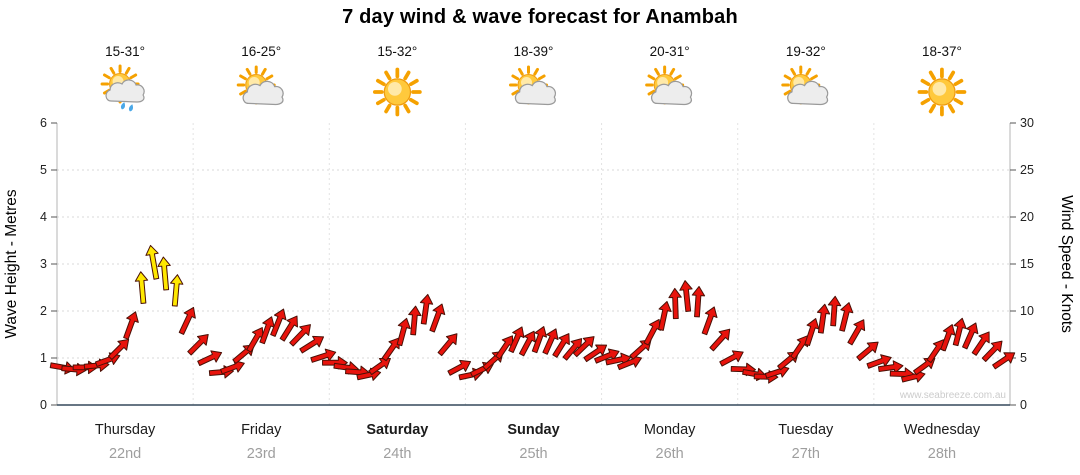 This screenshot has height=475, width=1080. Describe the element at coordinates (397, 51) in the screenshot. I see `temp-range-label: 15-32°` at that location.